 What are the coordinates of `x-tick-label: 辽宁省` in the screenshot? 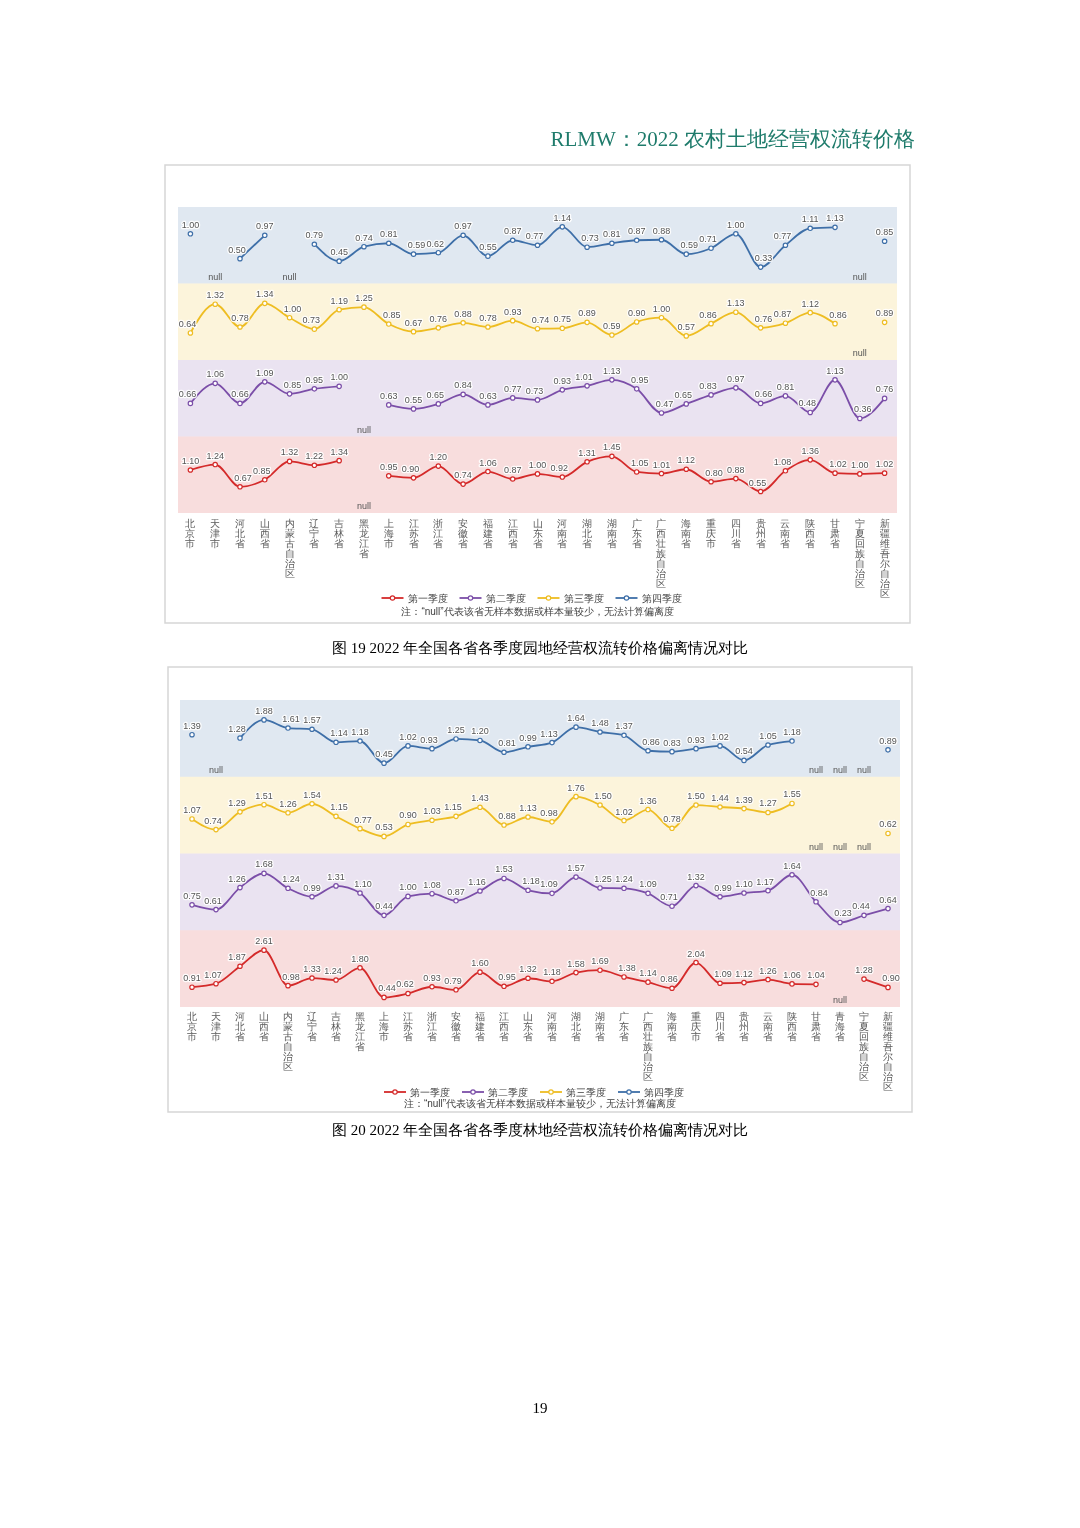 It's located at (312, 1026).